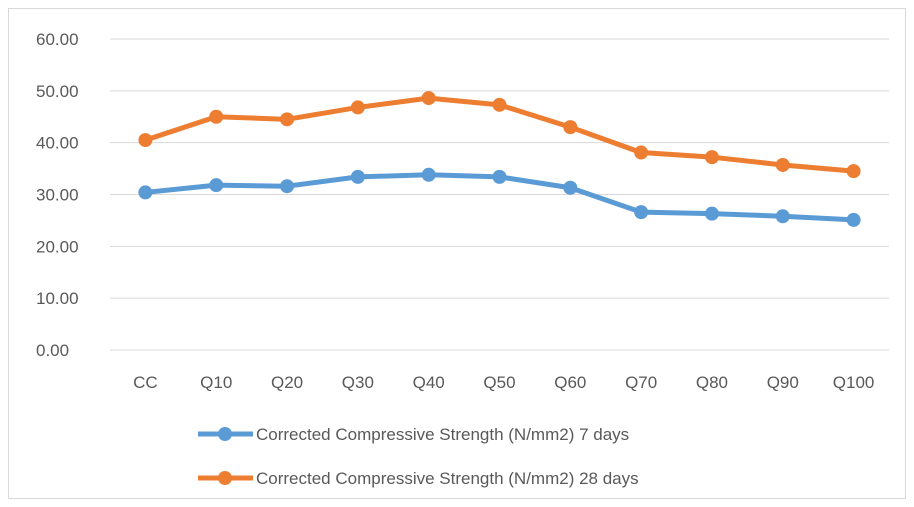 The width and height of the screenshot is (914, 507). Describe the element at coordinates (499, 382) in the screenshot. I see `x-tick-label: Q50` at that location.